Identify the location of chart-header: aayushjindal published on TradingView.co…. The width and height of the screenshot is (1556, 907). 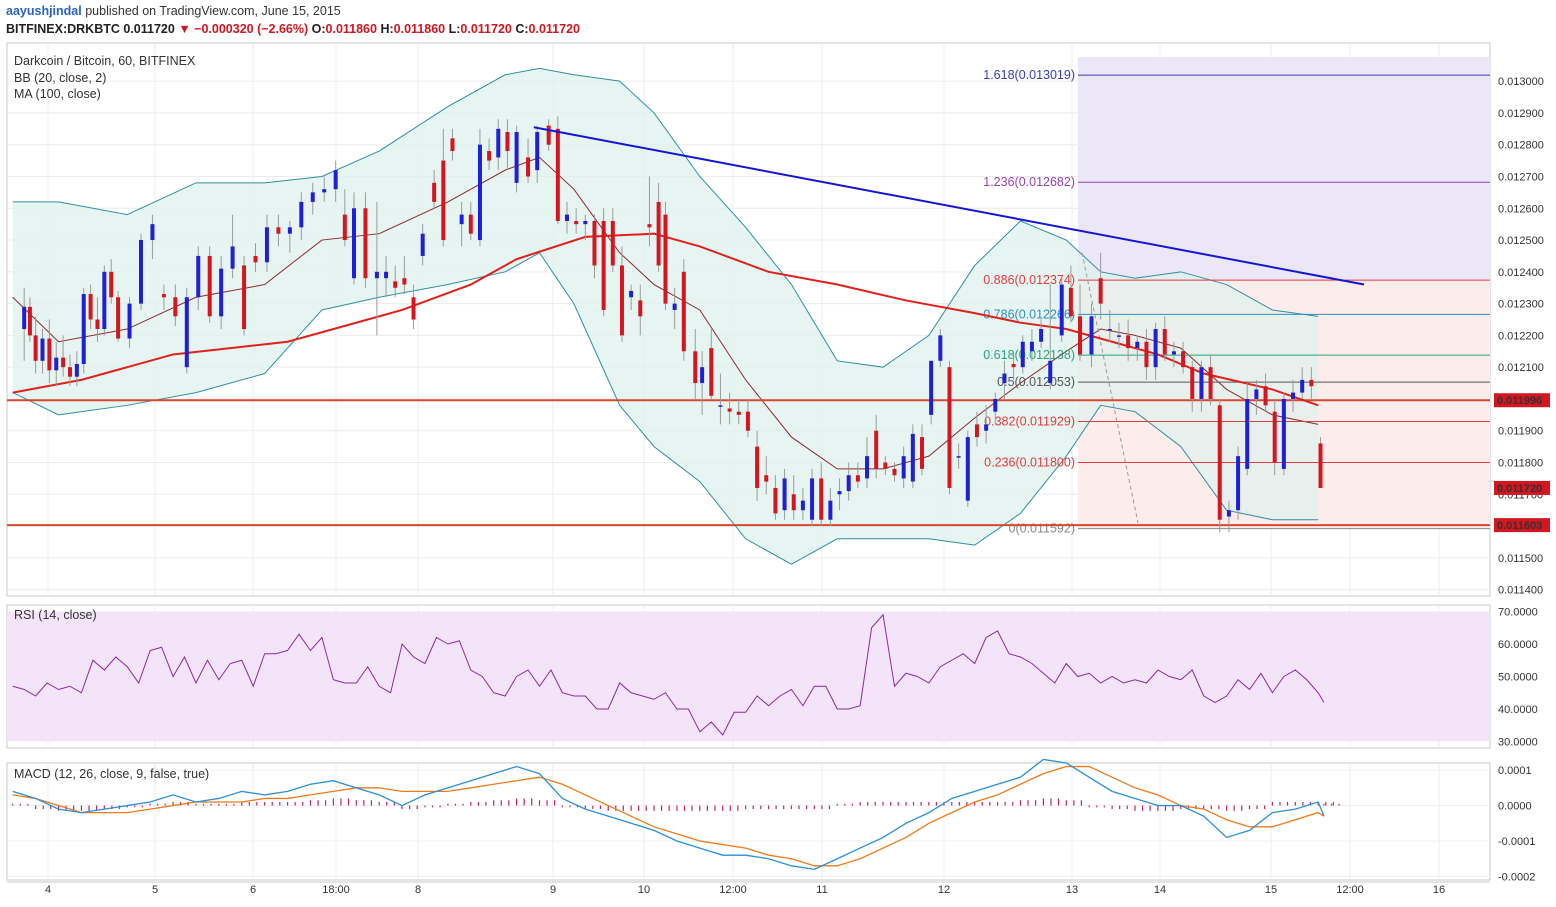
(778, 20).